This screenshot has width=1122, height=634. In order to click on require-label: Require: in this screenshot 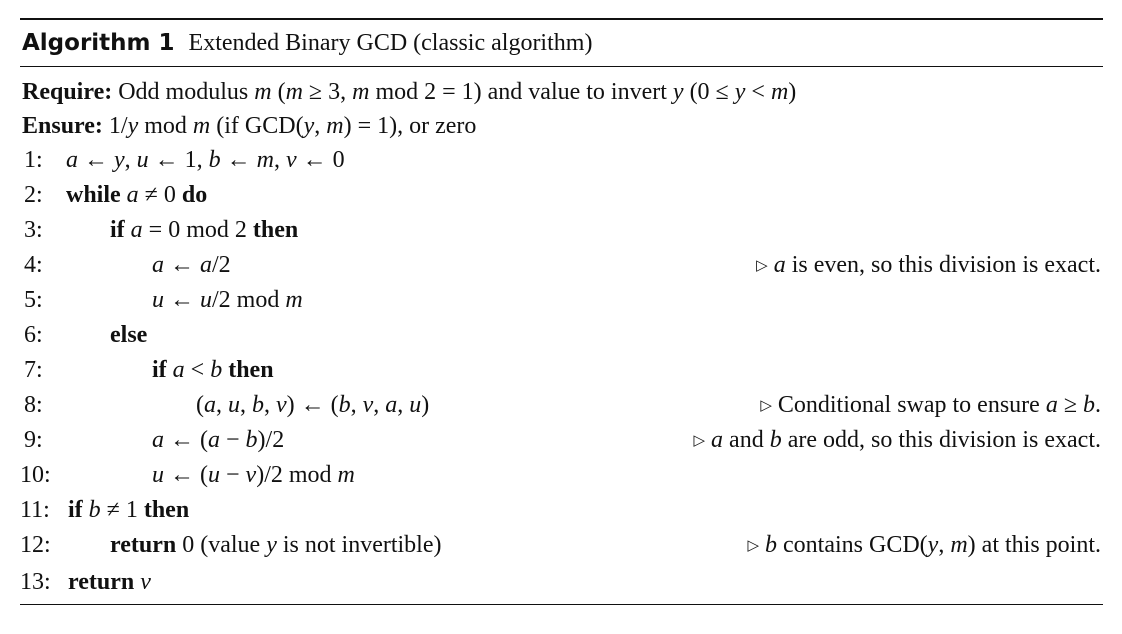, I will do `click(67, 92)`.